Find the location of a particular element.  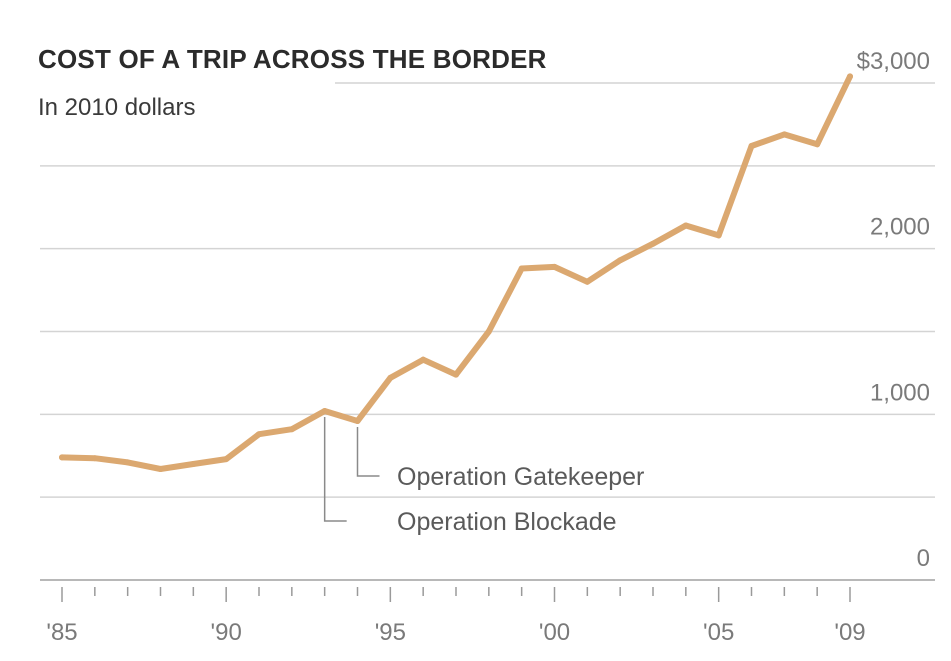

y-tick-label: 2,000 is located at coordinates (900, 227).